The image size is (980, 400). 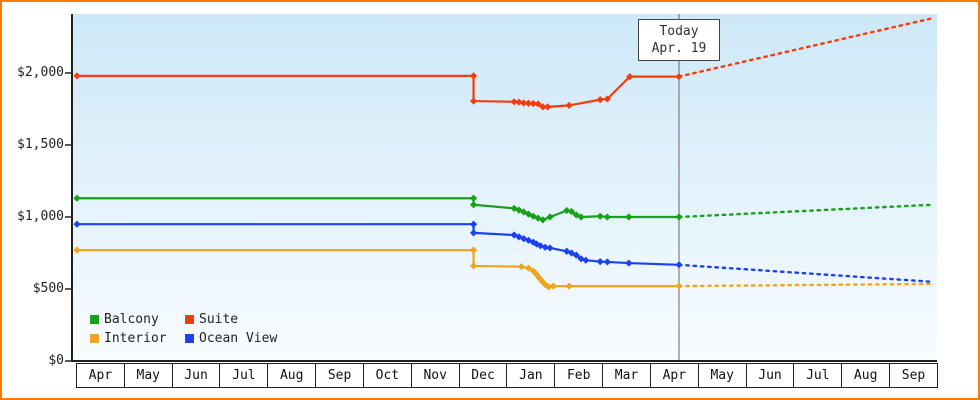 What do you see at coordinates (679, 31) in the screenshot?
I see `today-label: Today` at bounding box center [679, 31].